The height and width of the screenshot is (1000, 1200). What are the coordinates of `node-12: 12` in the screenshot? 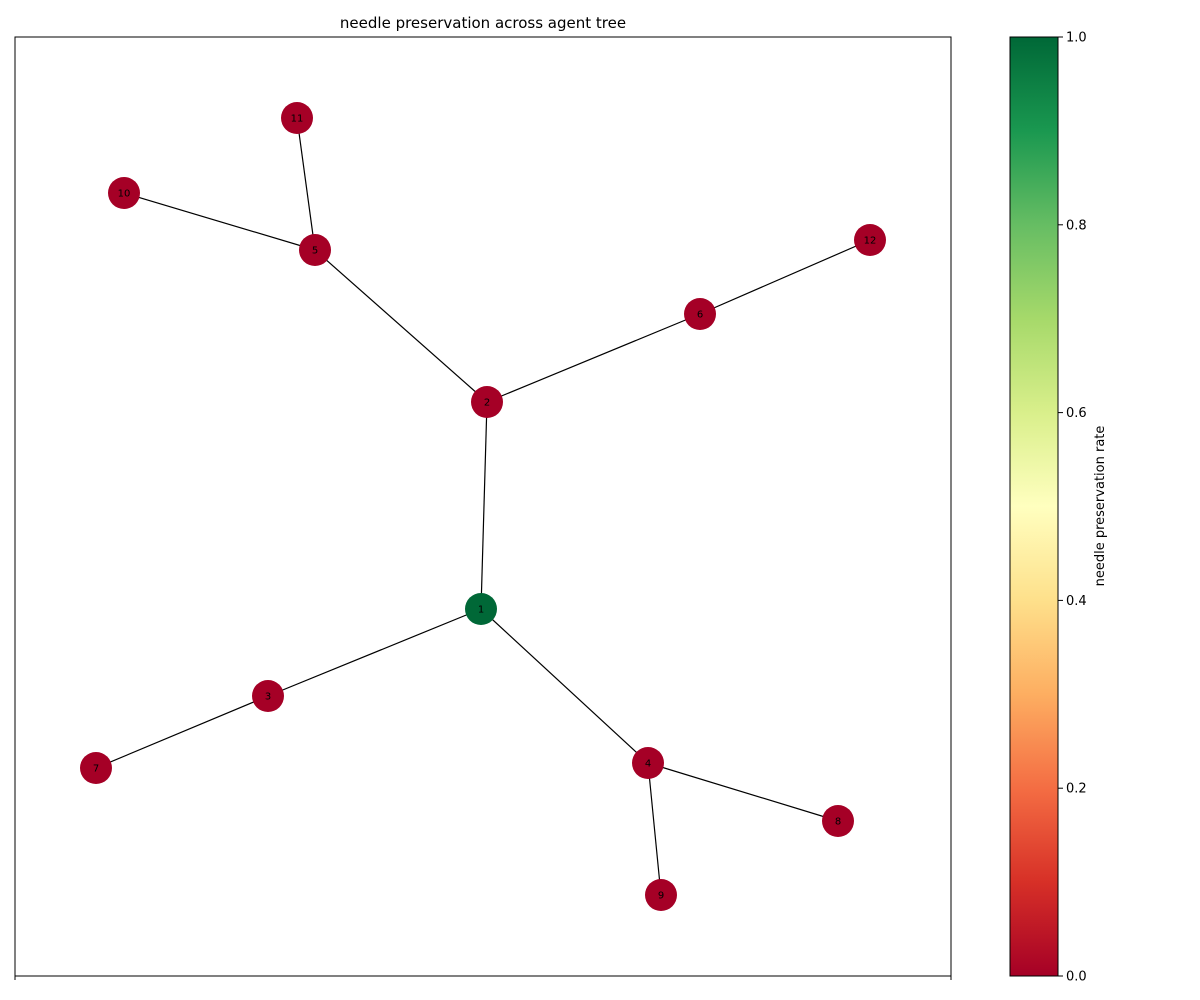 It's located at (870, 240).